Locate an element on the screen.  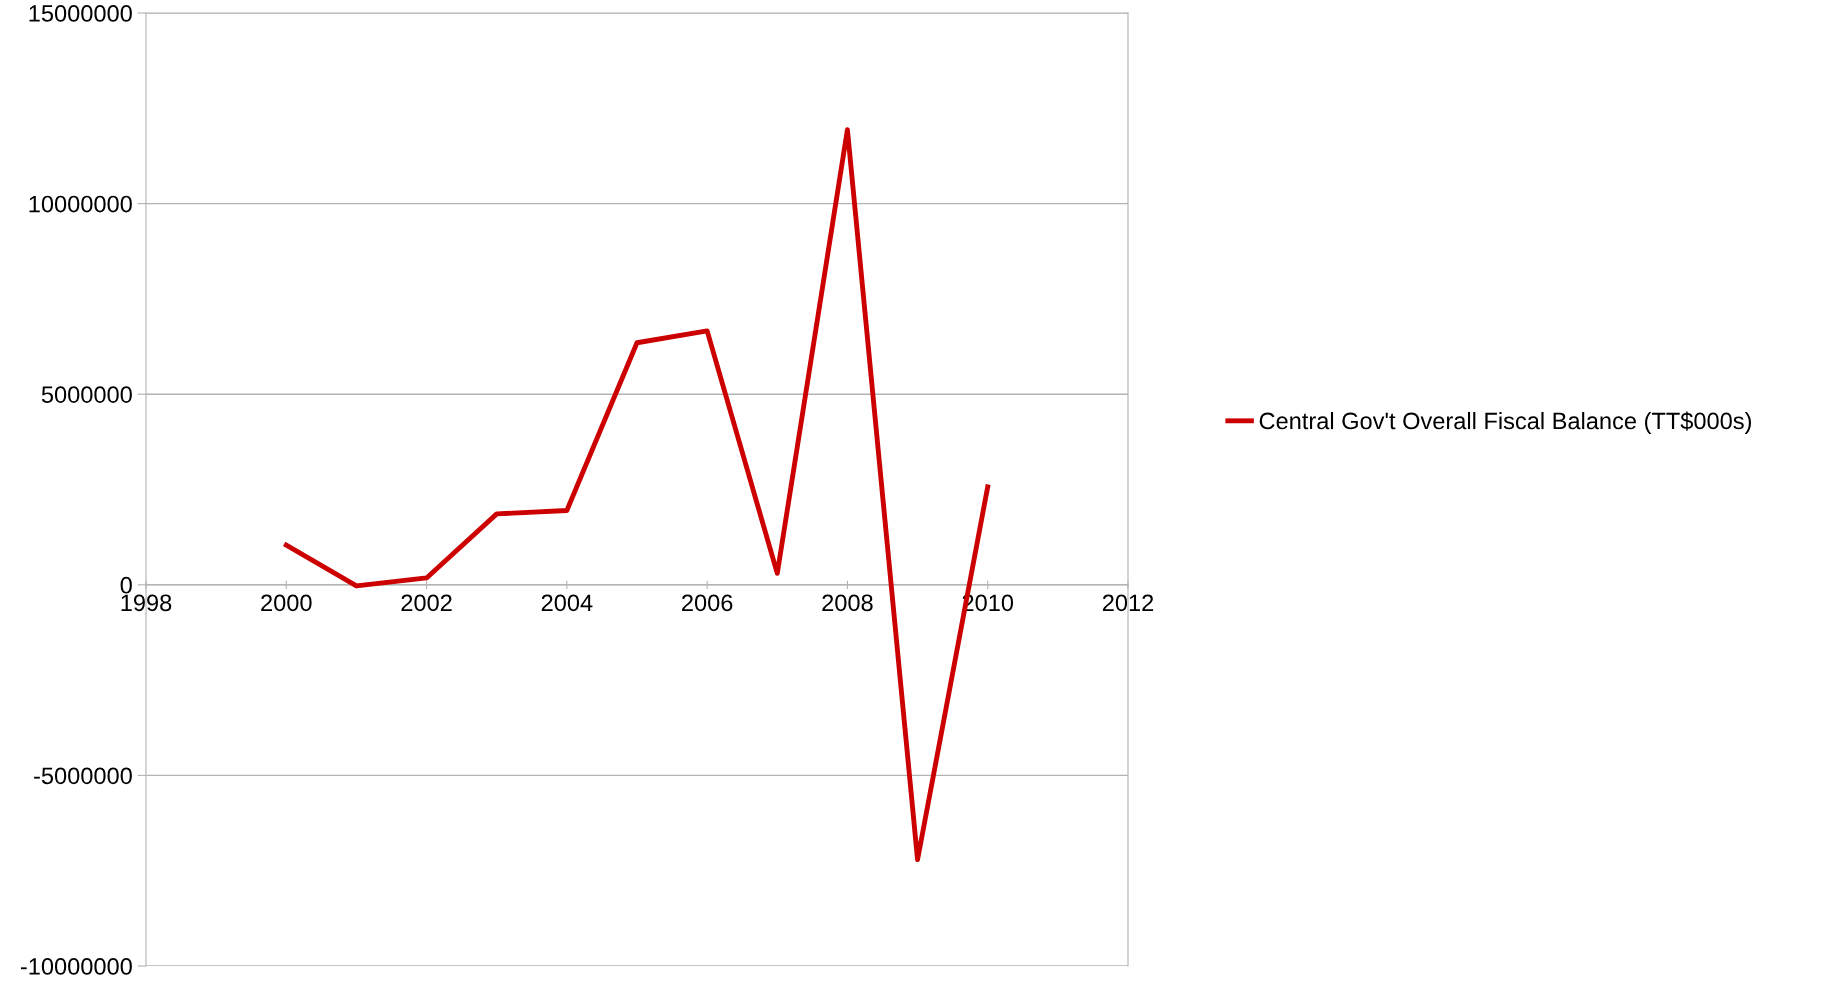
x-tick-label: 2000 is located at coordinates (286, 603).